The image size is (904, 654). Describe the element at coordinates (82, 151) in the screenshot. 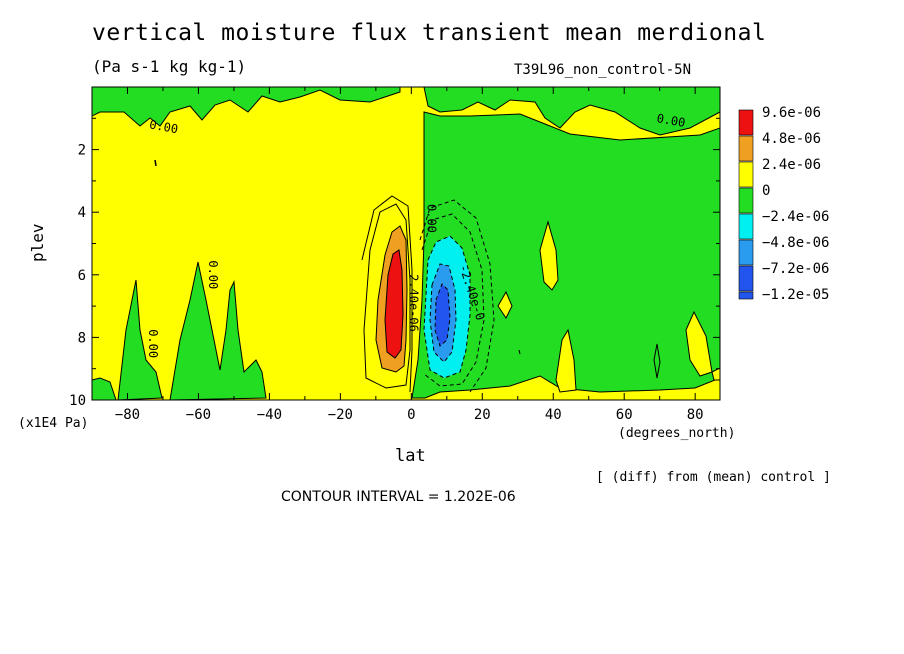

I see `y-tick-label: 2` at that location.